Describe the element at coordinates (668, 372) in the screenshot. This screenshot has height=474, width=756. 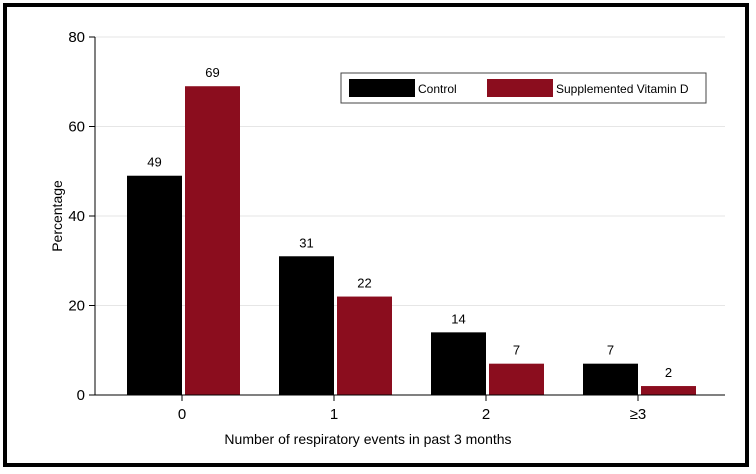
I see `data-label-vitamin-d-3: 2` at that location.